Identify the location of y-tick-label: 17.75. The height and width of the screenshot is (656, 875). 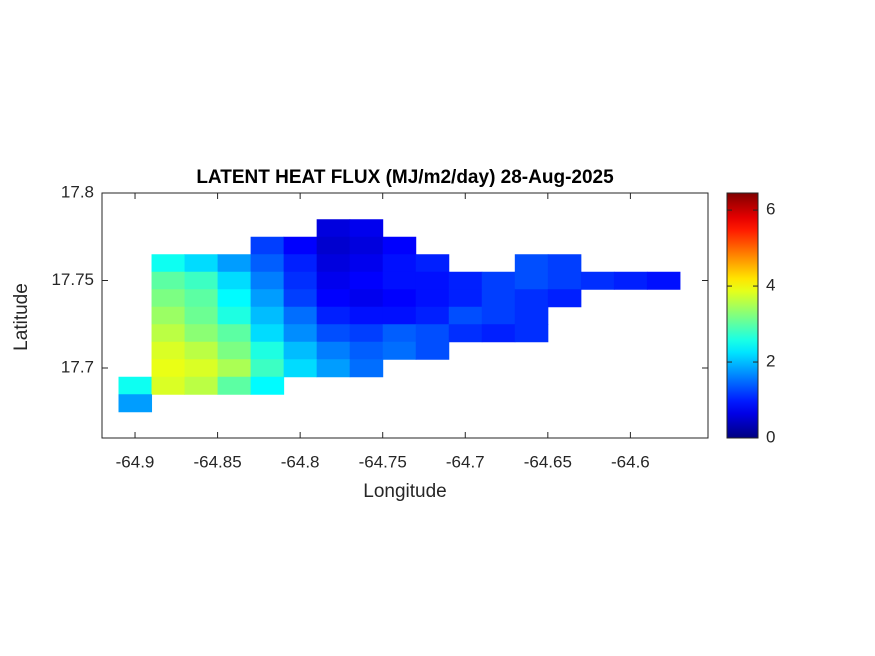
(72, 279).